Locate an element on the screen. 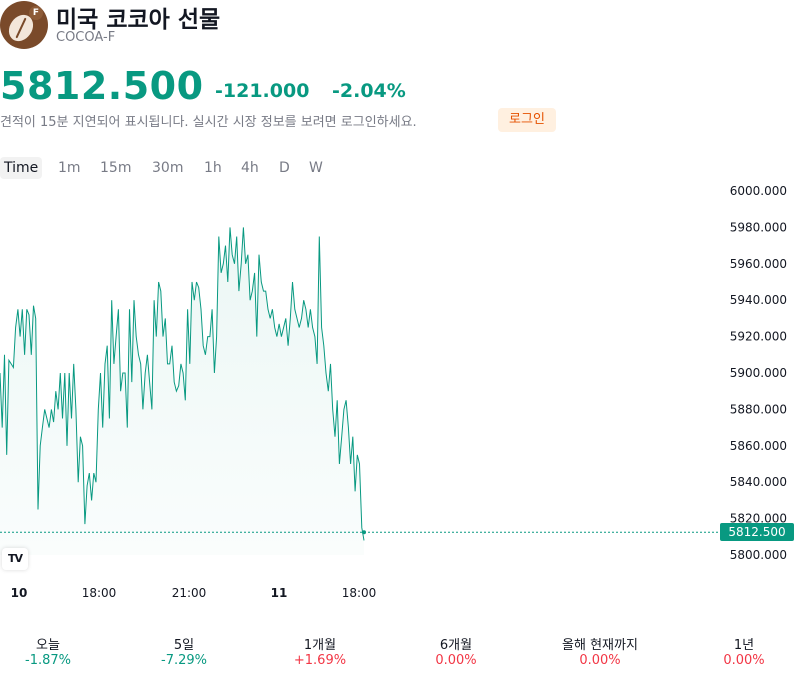  perf-value: -7.29% is located at coordinates (184, 660).